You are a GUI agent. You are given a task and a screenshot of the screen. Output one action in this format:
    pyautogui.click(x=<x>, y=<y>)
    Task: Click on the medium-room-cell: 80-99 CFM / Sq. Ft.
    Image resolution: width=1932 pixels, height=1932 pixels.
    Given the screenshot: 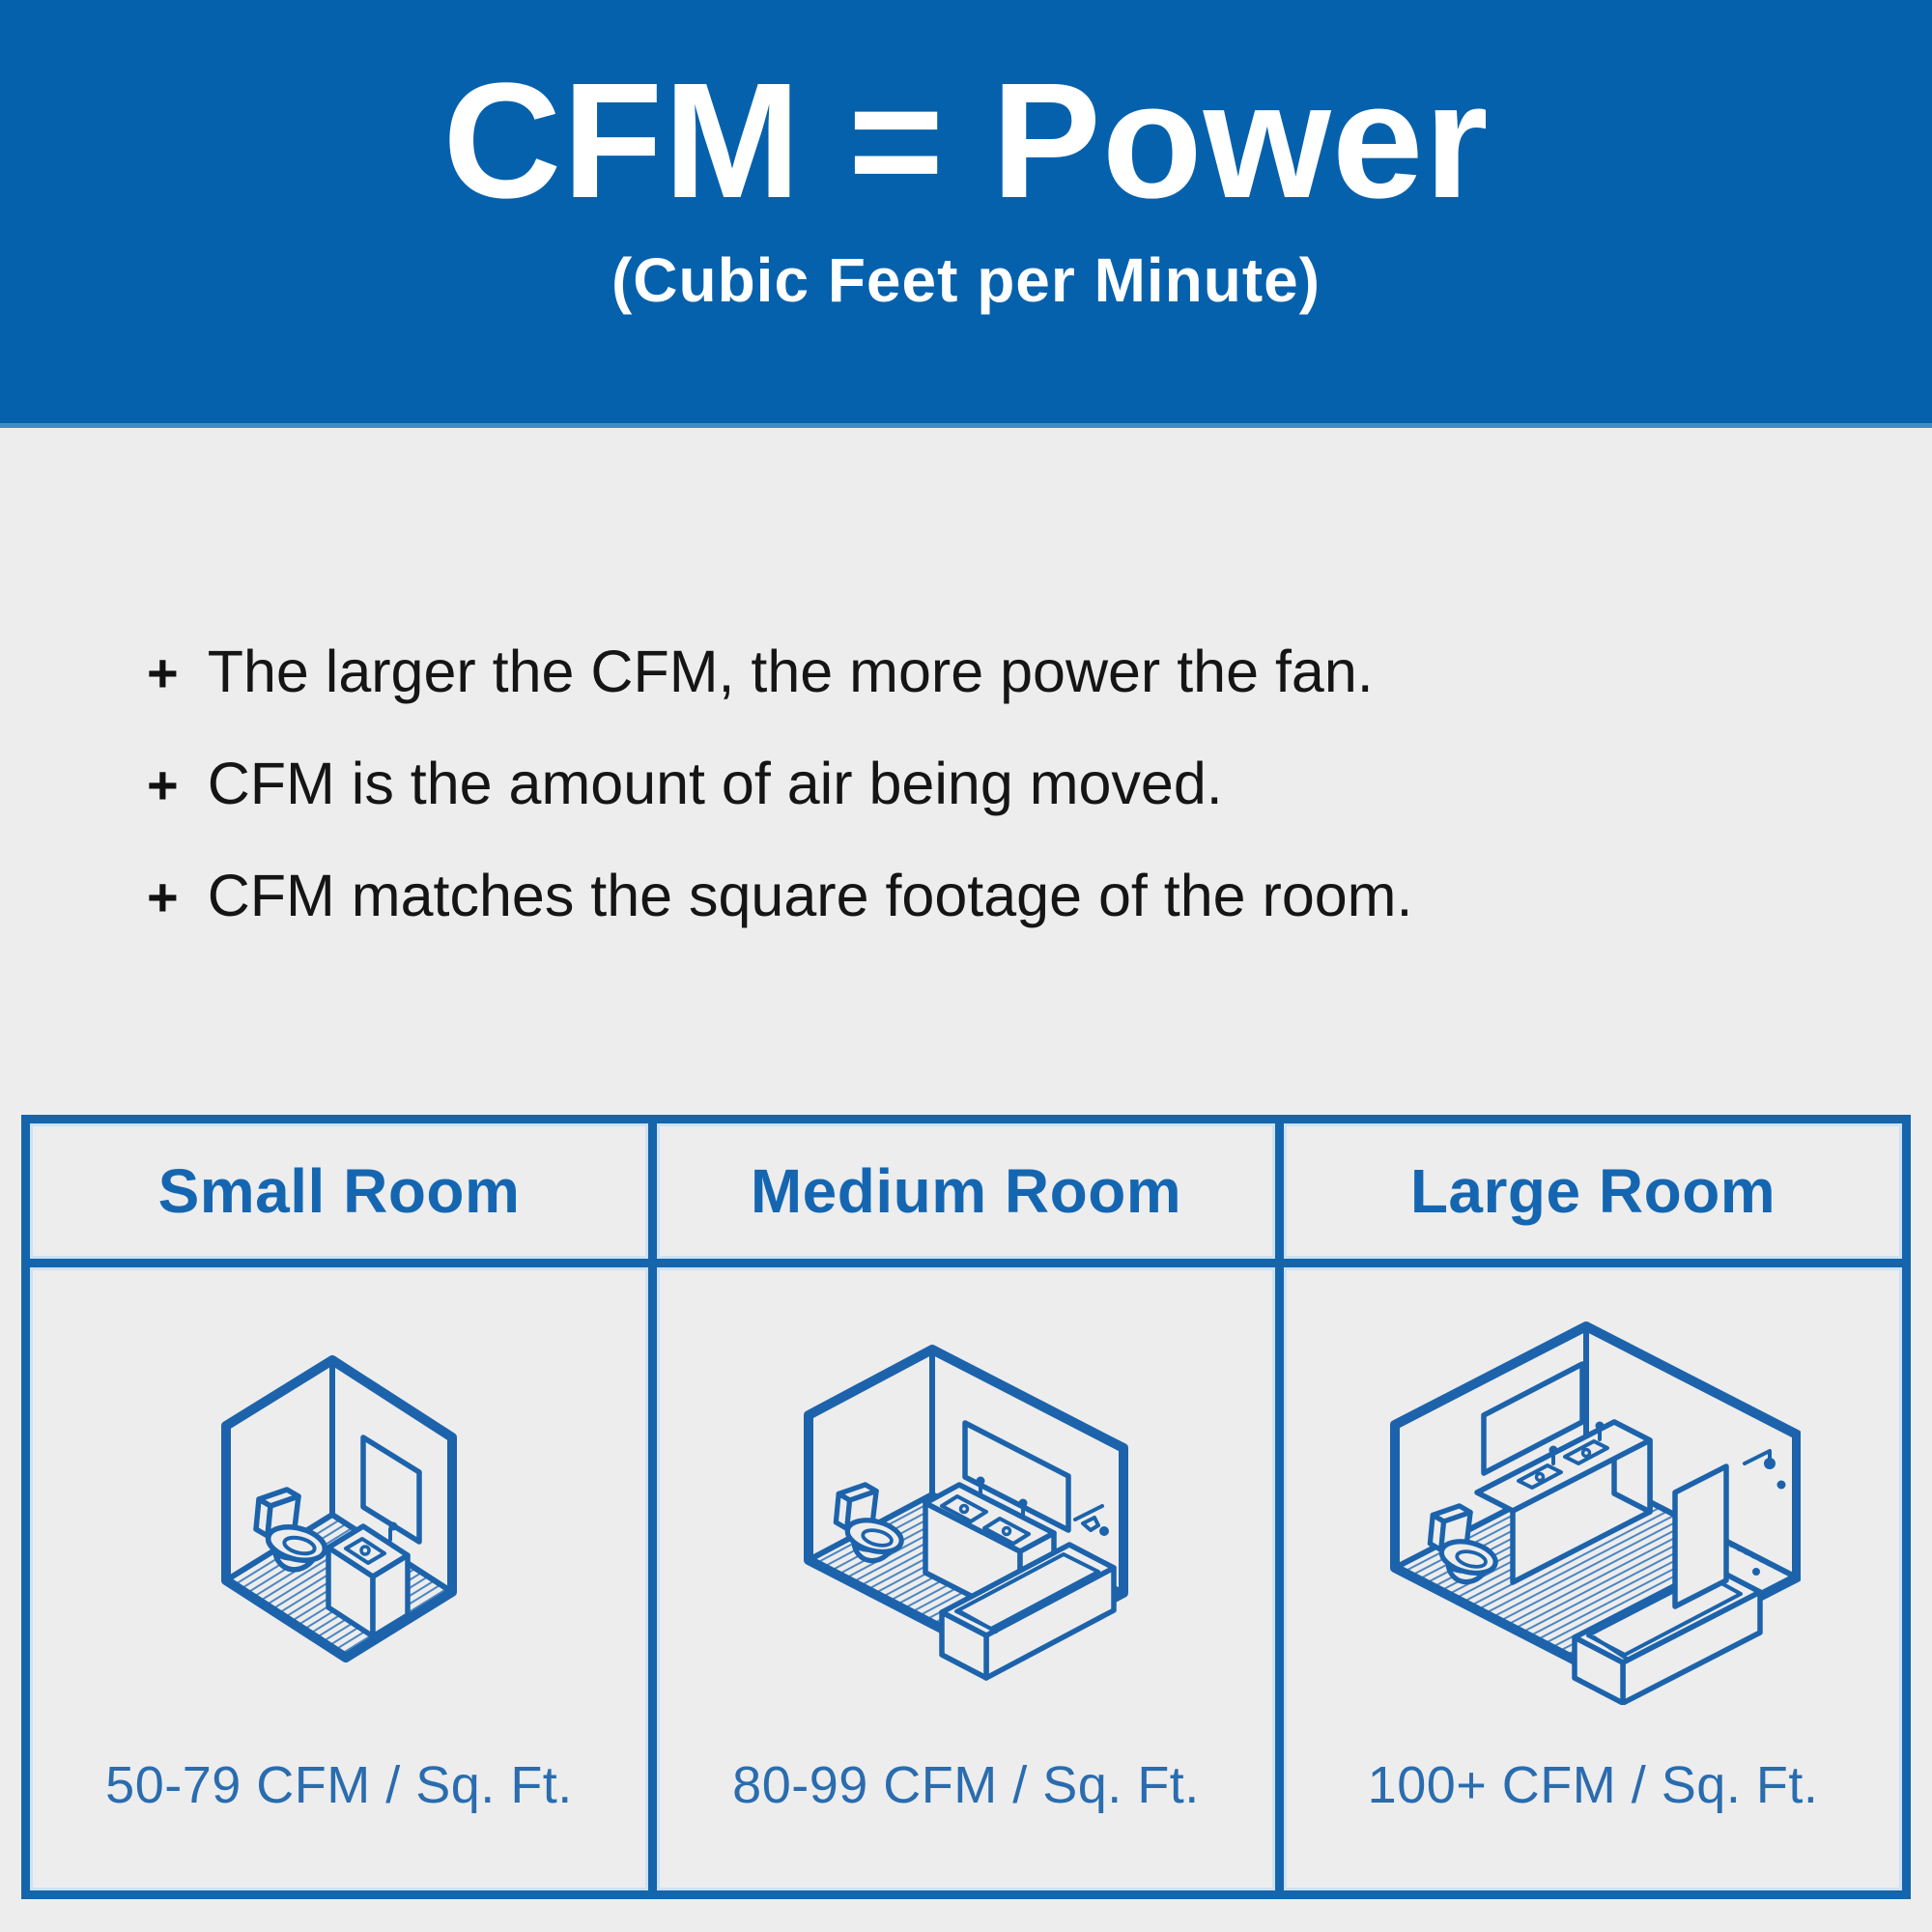 What is the action you would take?
    pyautogui.click(x=966, y=1578)
    